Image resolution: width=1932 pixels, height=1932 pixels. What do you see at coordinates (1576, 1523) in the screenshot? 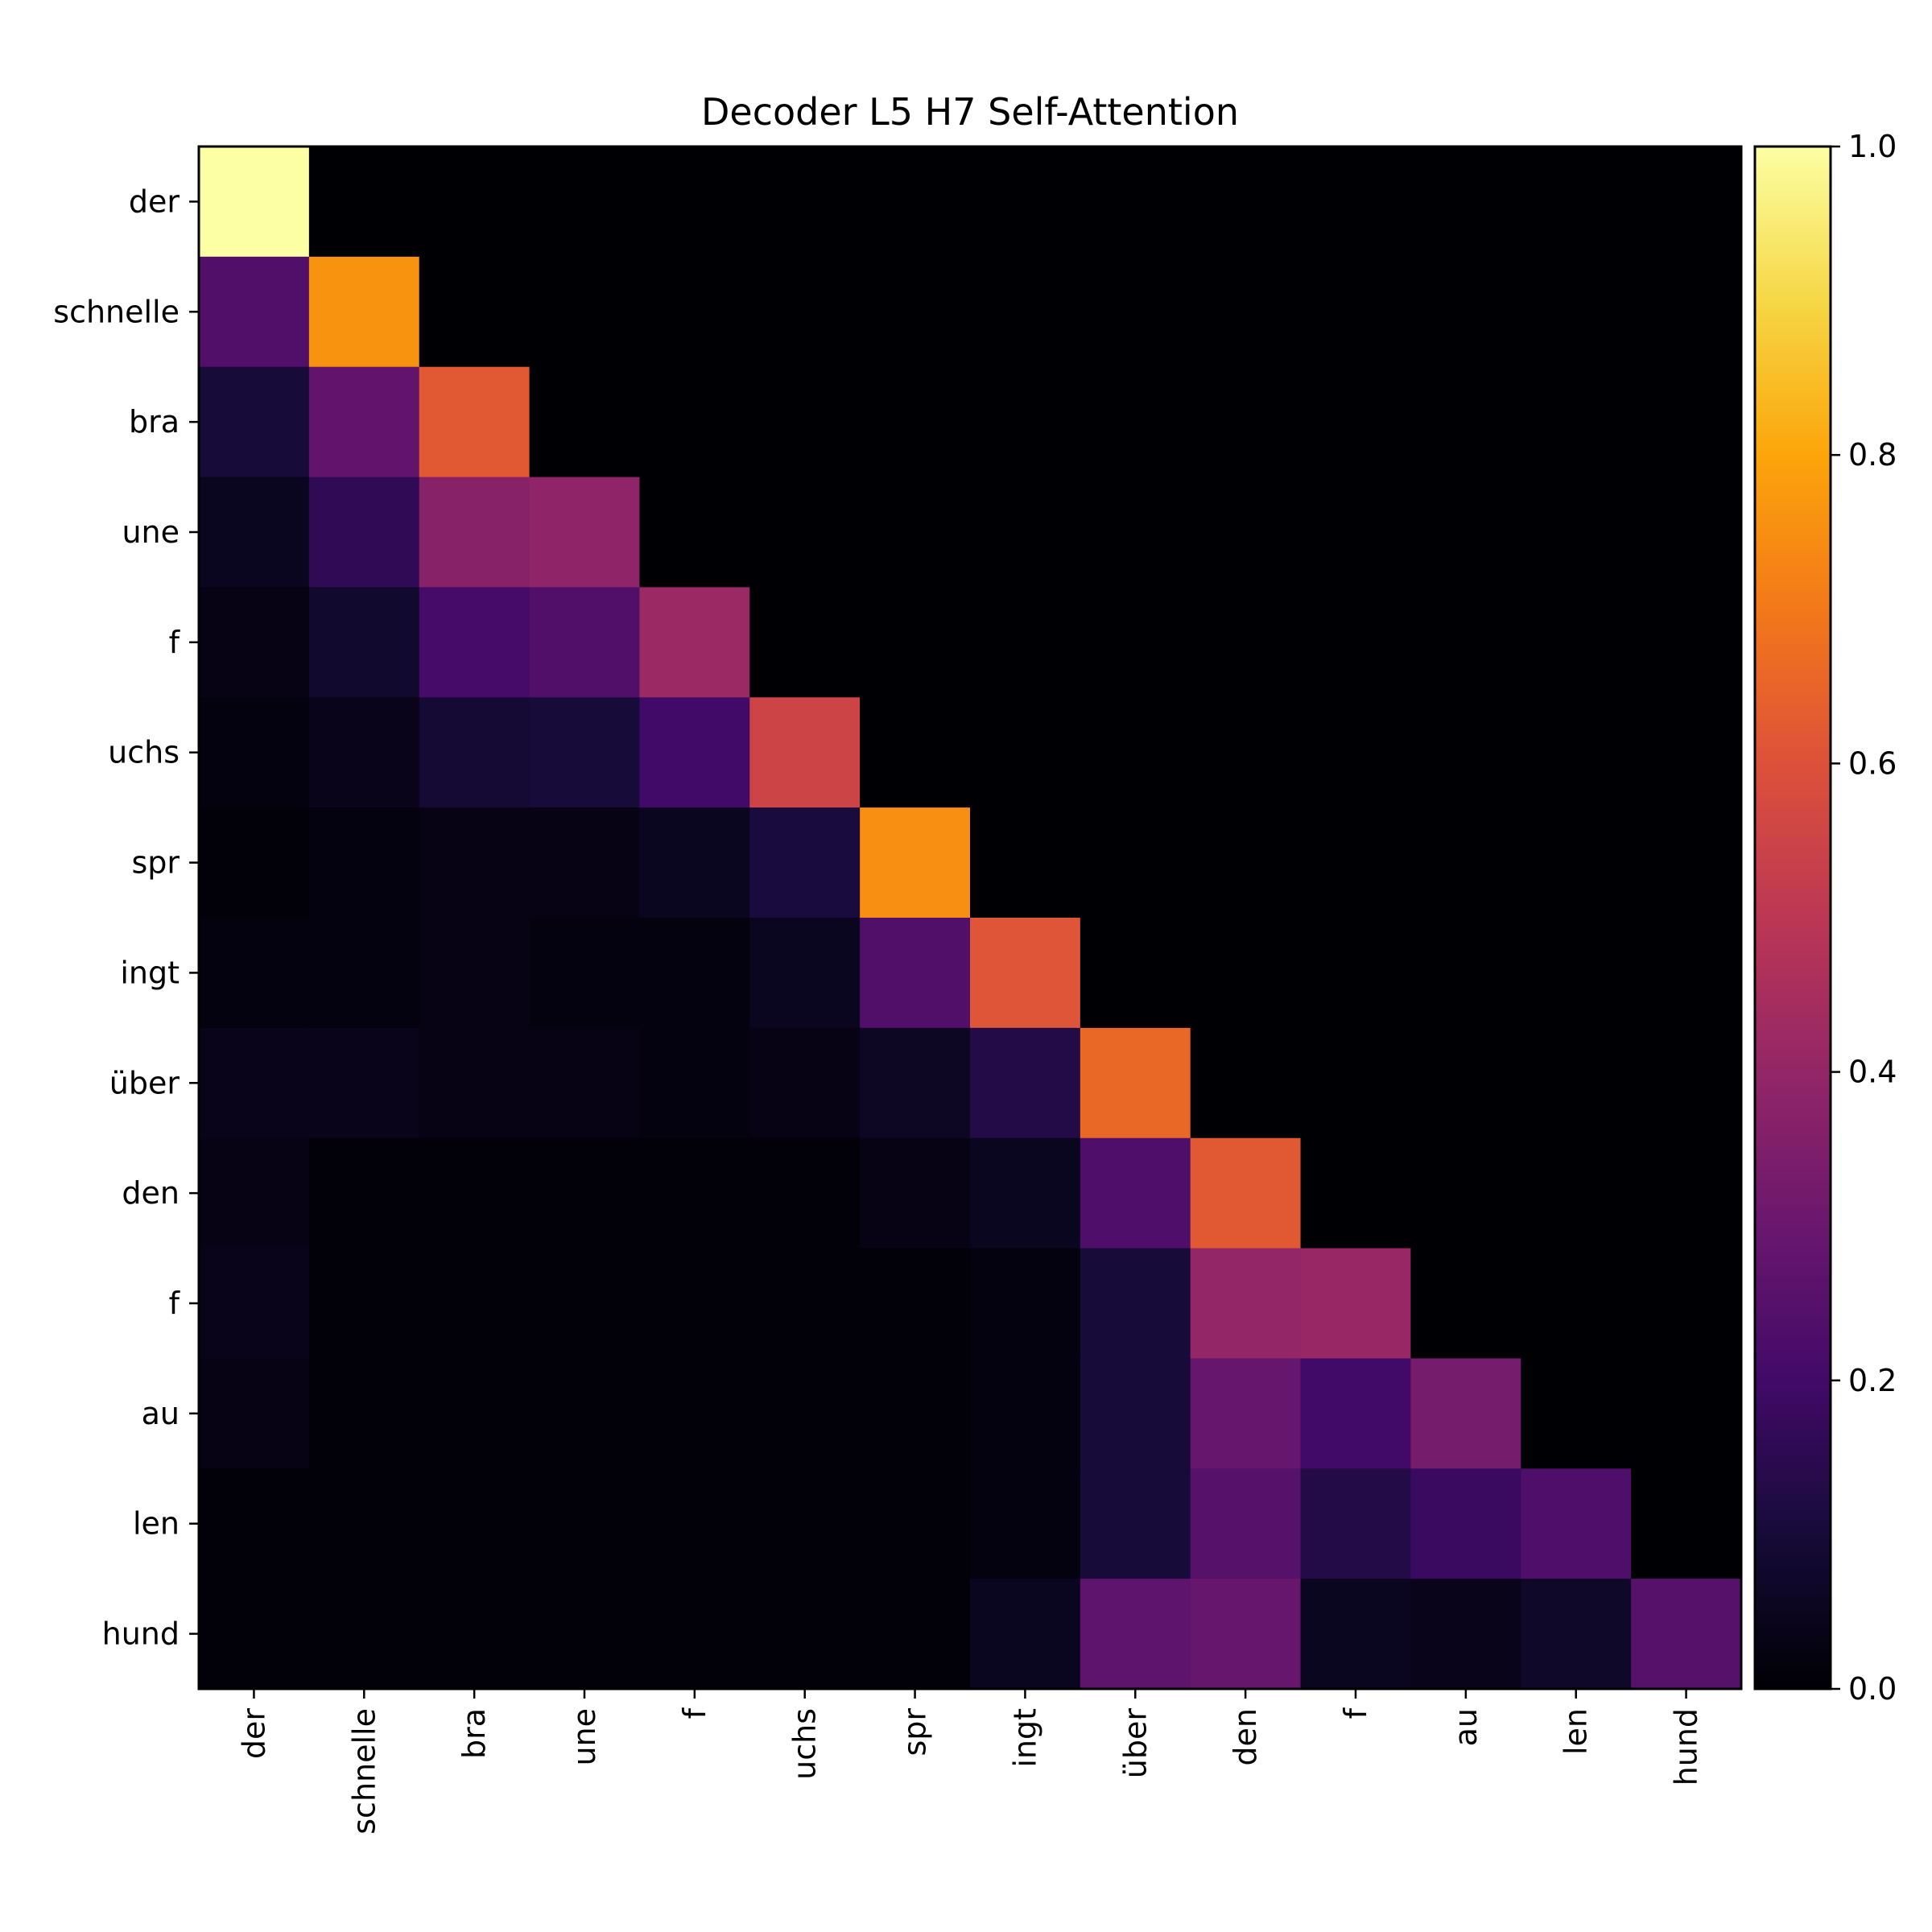
I see `heatmap-cell-r12-c12` at bounding box center [1576, 1523].